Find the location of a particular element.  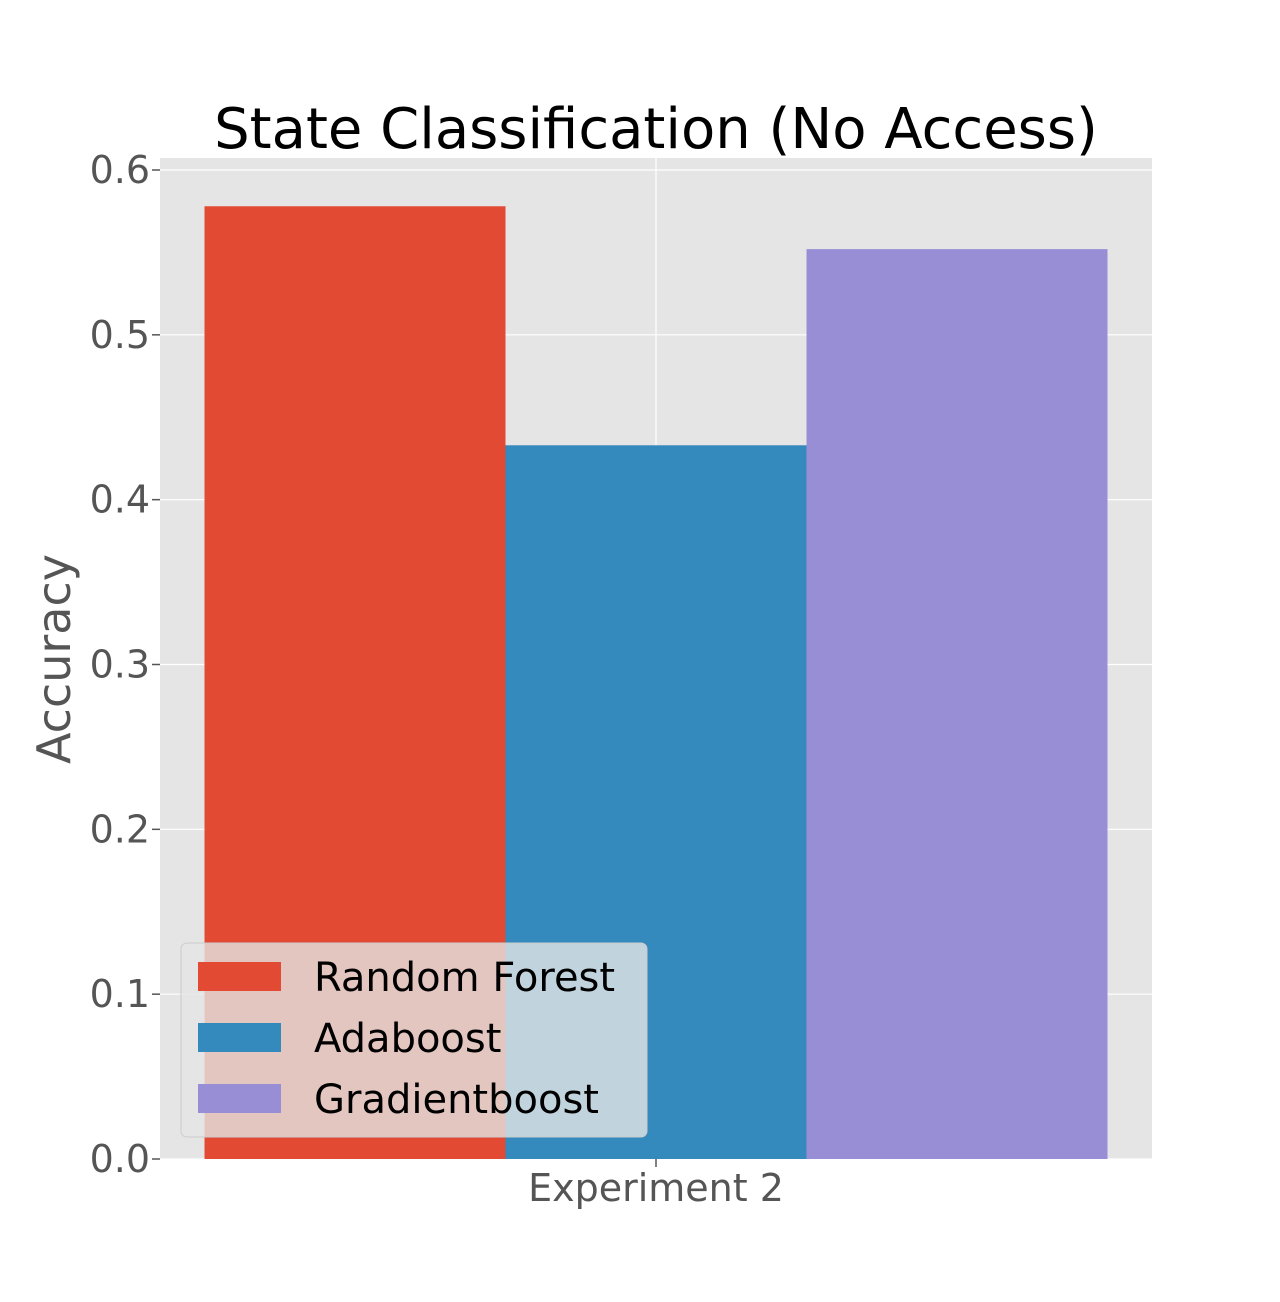

chart-title: State Classification (No Access) is located at coordinates (656, 129).